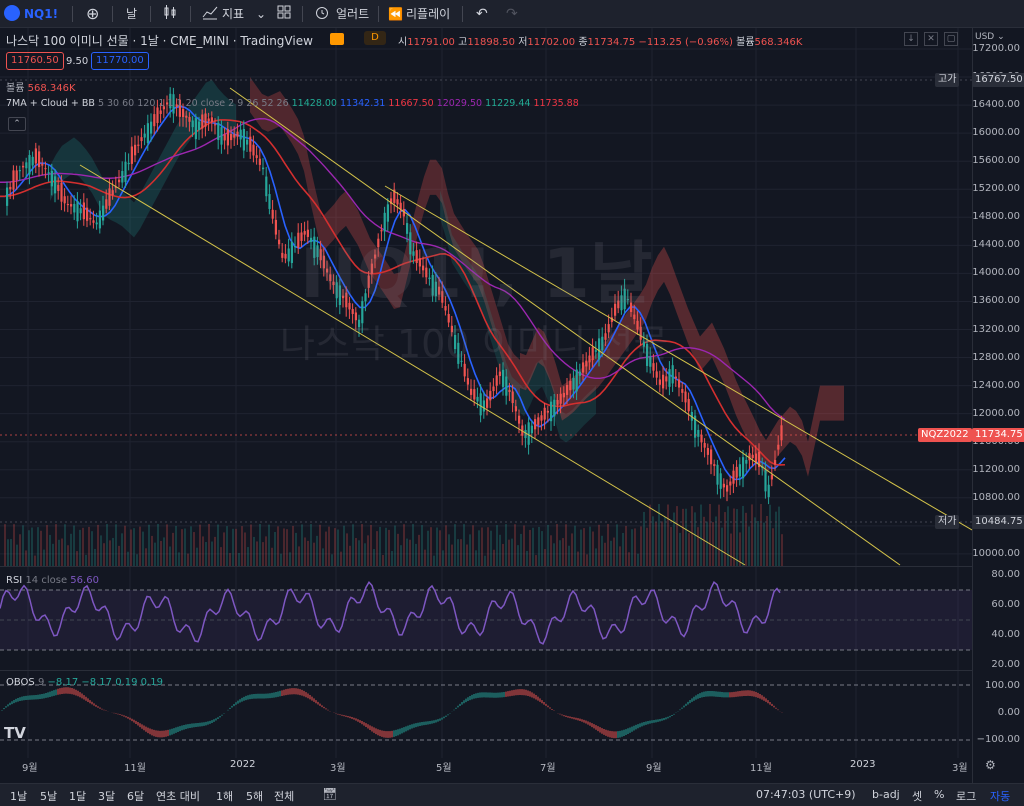 The height and width of the screenshot is (806, 1024). I want to click on undo-icon: ↶, so click(482, 14).